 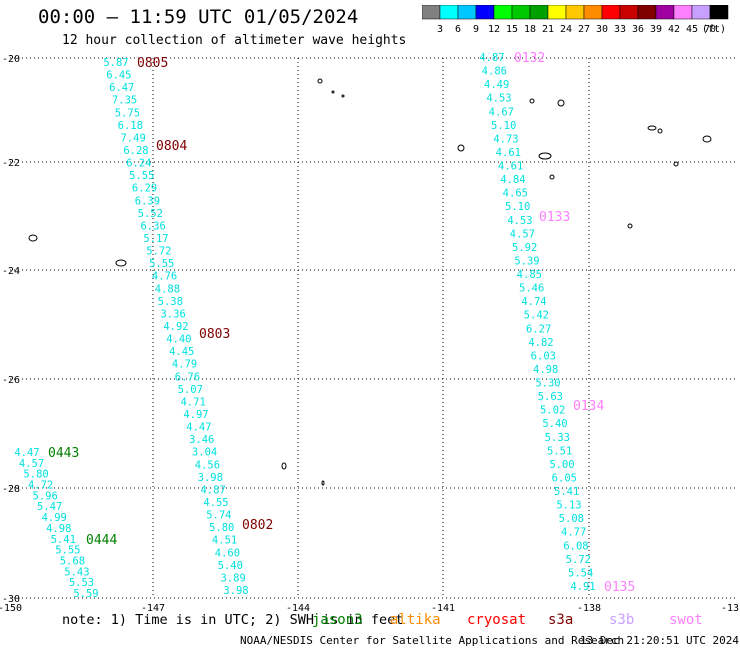 What do you see at coordinates (730, 607) in the screenshot?
I see `longitude-label: -13` at bounding box center [730, 607].